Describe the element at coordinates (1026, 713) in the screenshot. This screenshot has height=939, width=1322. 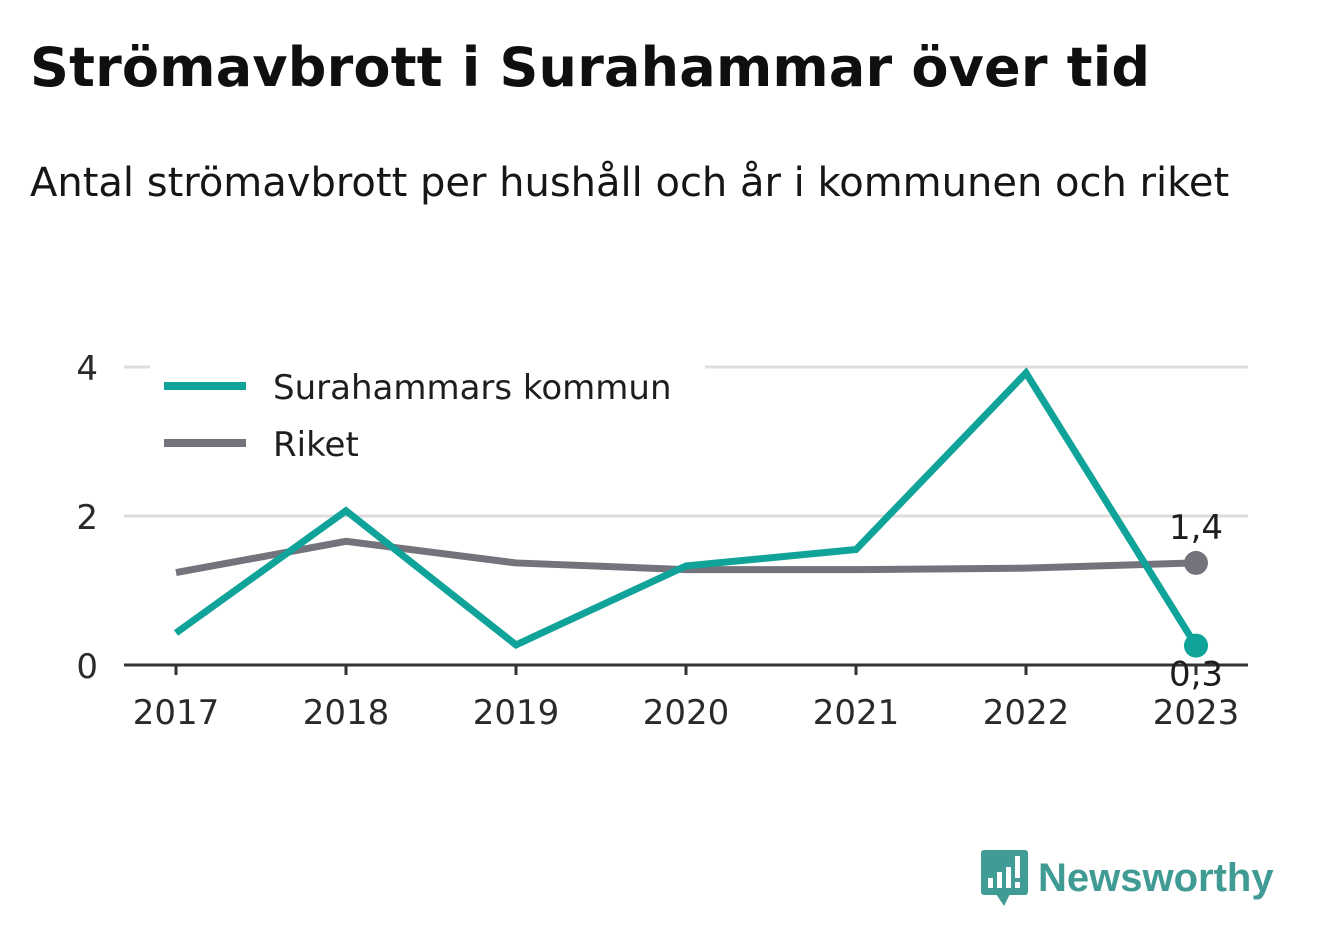
I see `x-tick-label: 2022` at that location.